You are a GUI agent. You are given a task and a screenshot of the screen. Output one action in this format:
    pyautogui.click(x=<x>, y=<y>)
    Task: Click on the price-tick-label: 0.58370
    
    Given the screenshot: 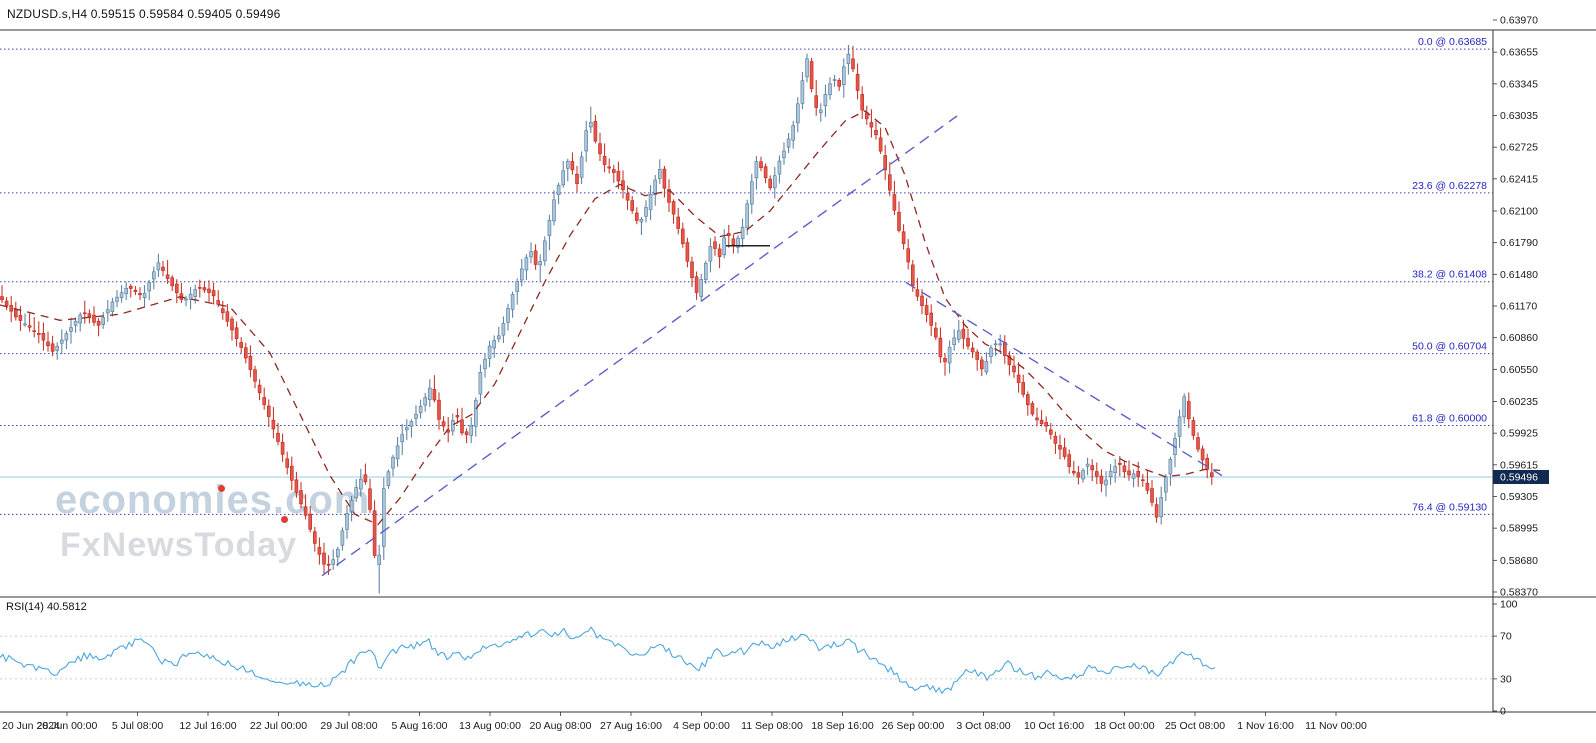 What is the action you would take?
    pyautogui.click(x=1519, y=593)
    